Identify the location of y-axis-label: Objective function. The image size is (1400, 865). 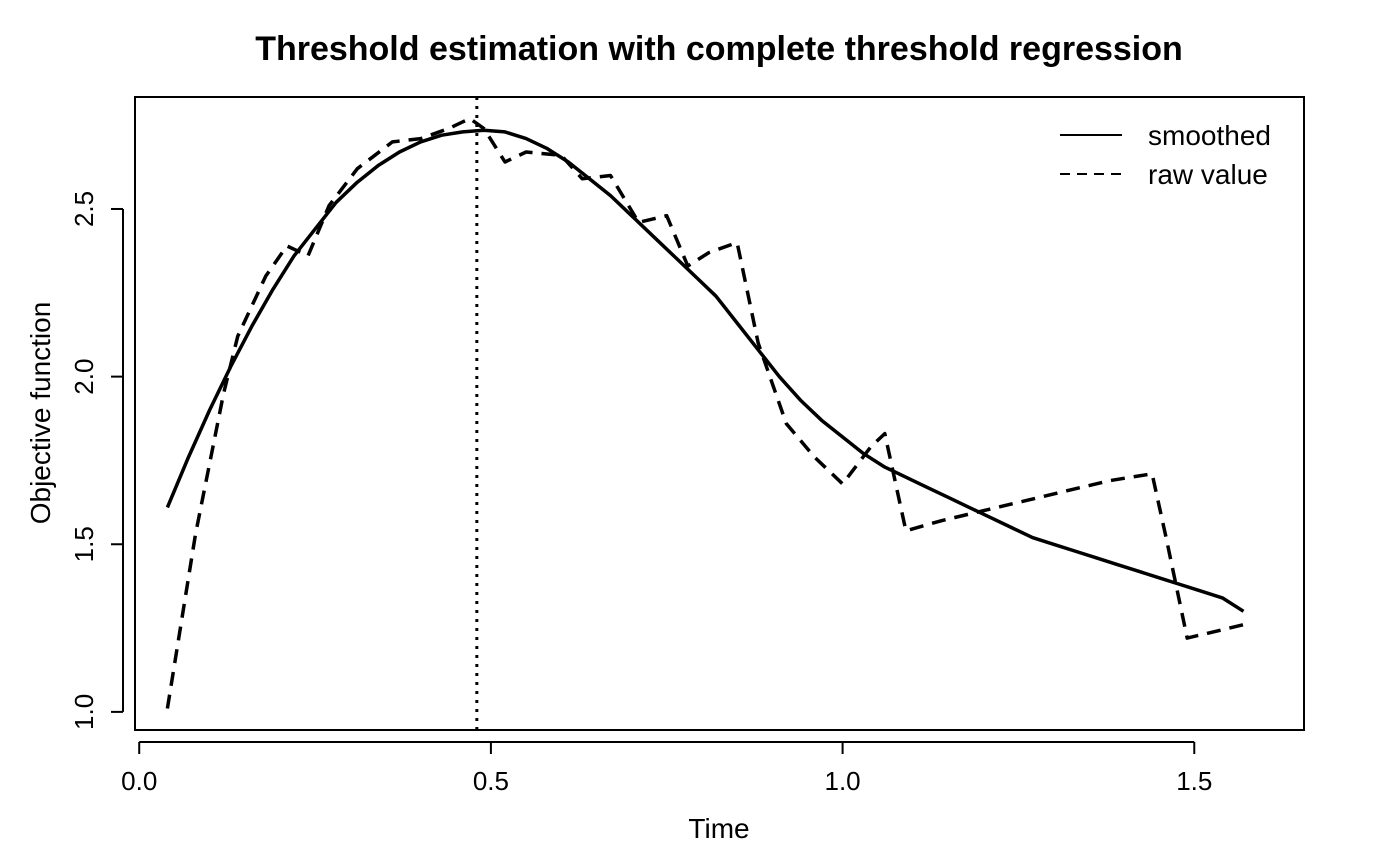
(40, 413).